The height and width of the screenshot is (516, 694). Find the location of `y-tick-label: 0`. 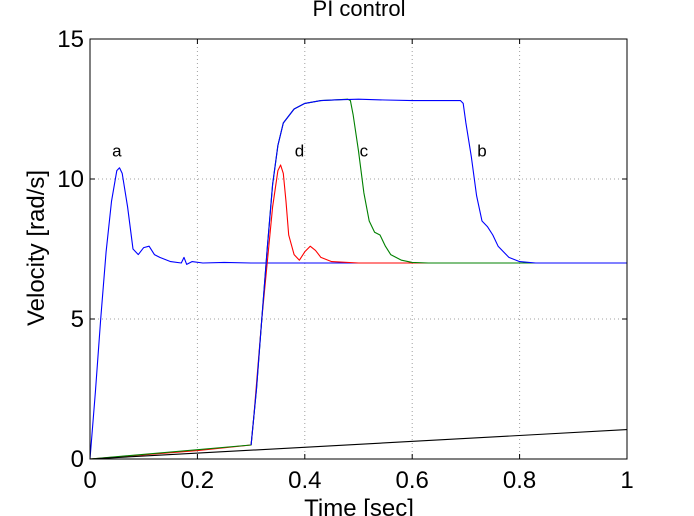

y-tick-label: 0 is located at coordinates (77, 459).